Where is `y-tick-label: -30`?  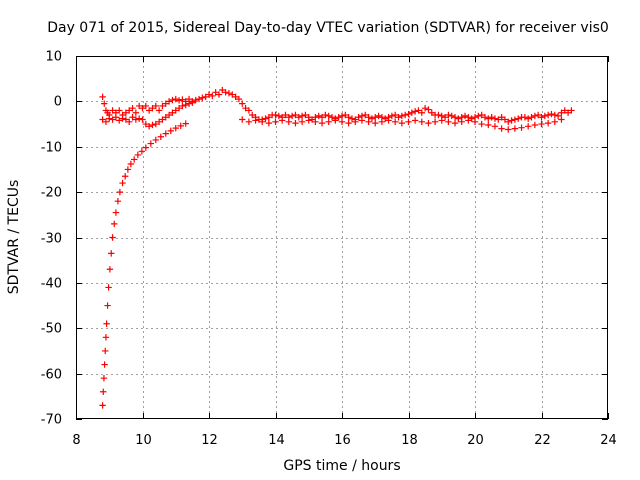 y-tick-label: -30 is located at coordinates (51, 239).